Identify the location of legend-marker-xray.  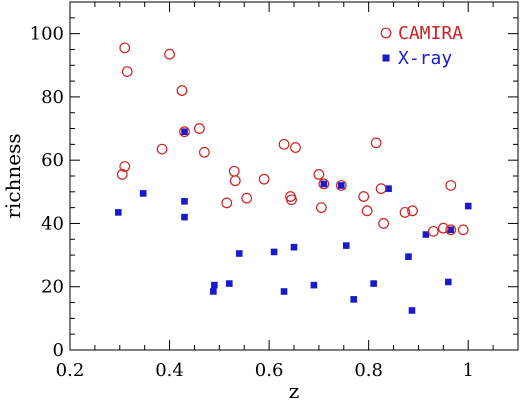
(386, 58).